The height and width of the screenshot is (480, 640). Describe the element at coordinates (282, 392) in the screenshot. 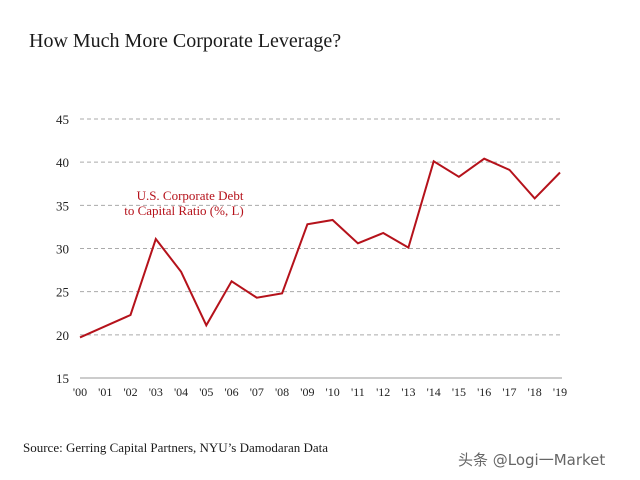

I see `x-tick-label: '08` at that location.